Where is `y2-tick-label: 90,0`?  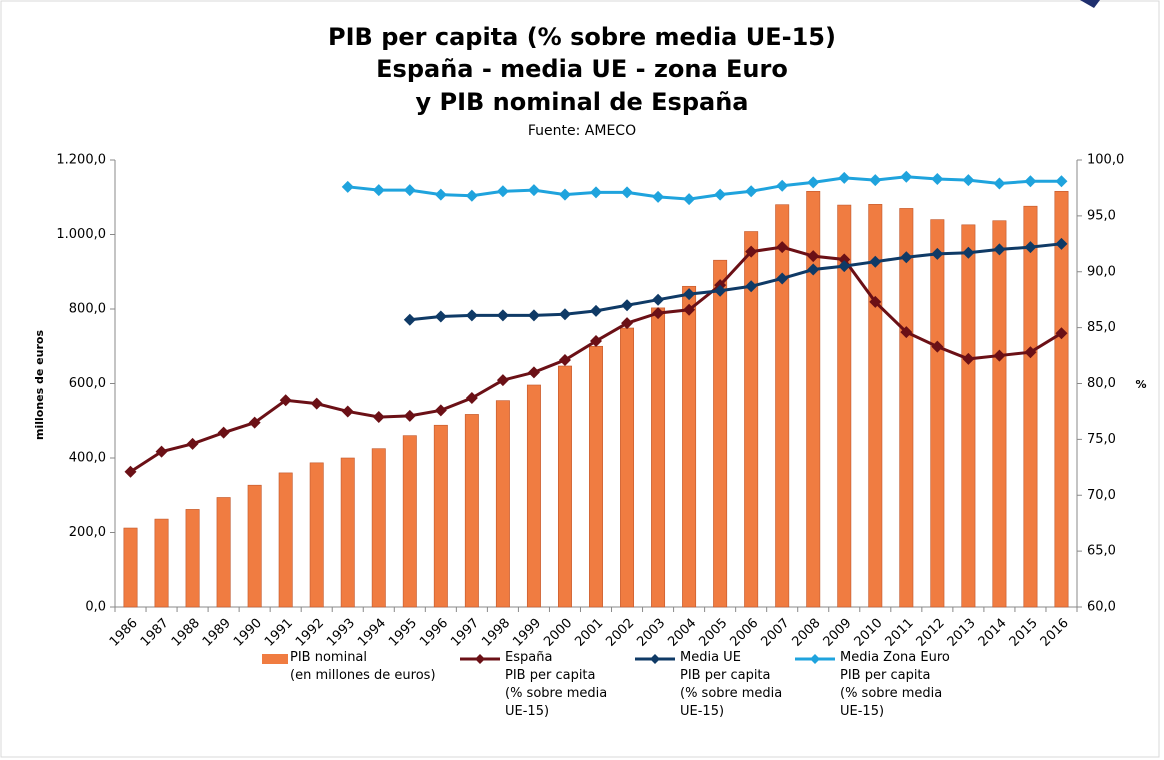
y2-tick-label: 90,0 is located at coordinates (1101, 271).